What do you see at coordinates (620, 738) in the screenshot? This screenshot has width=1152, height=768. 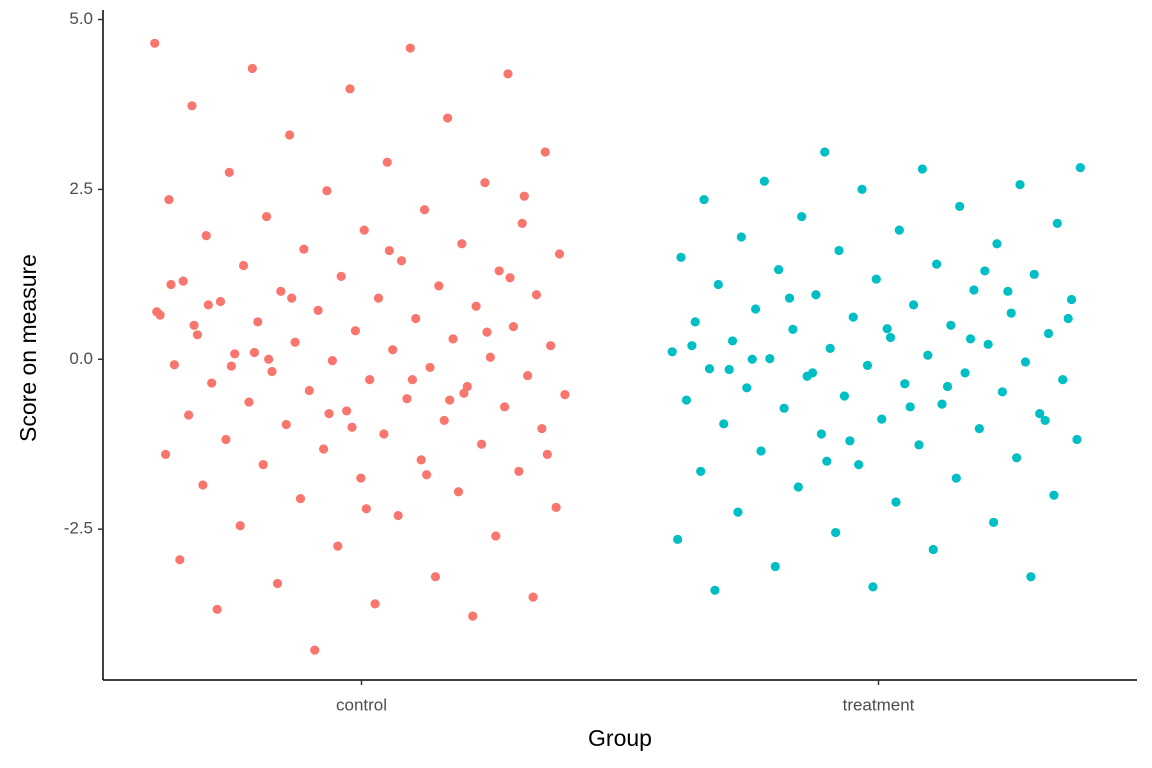 I see `x-axis-title: Group` at bounding box center [620, 738].